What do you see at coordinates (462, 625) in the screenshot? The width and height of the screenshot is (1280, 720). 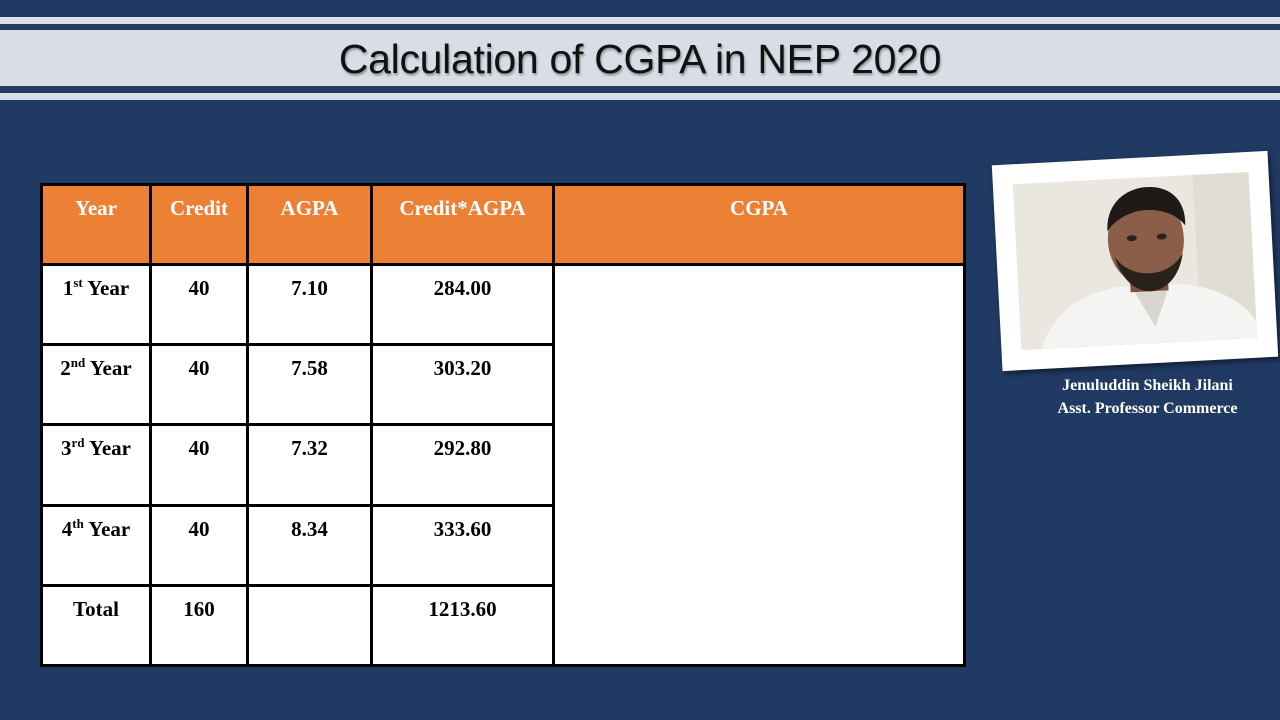 I see `total-product-cell: 1213.60` at bounding box center [462, 625].